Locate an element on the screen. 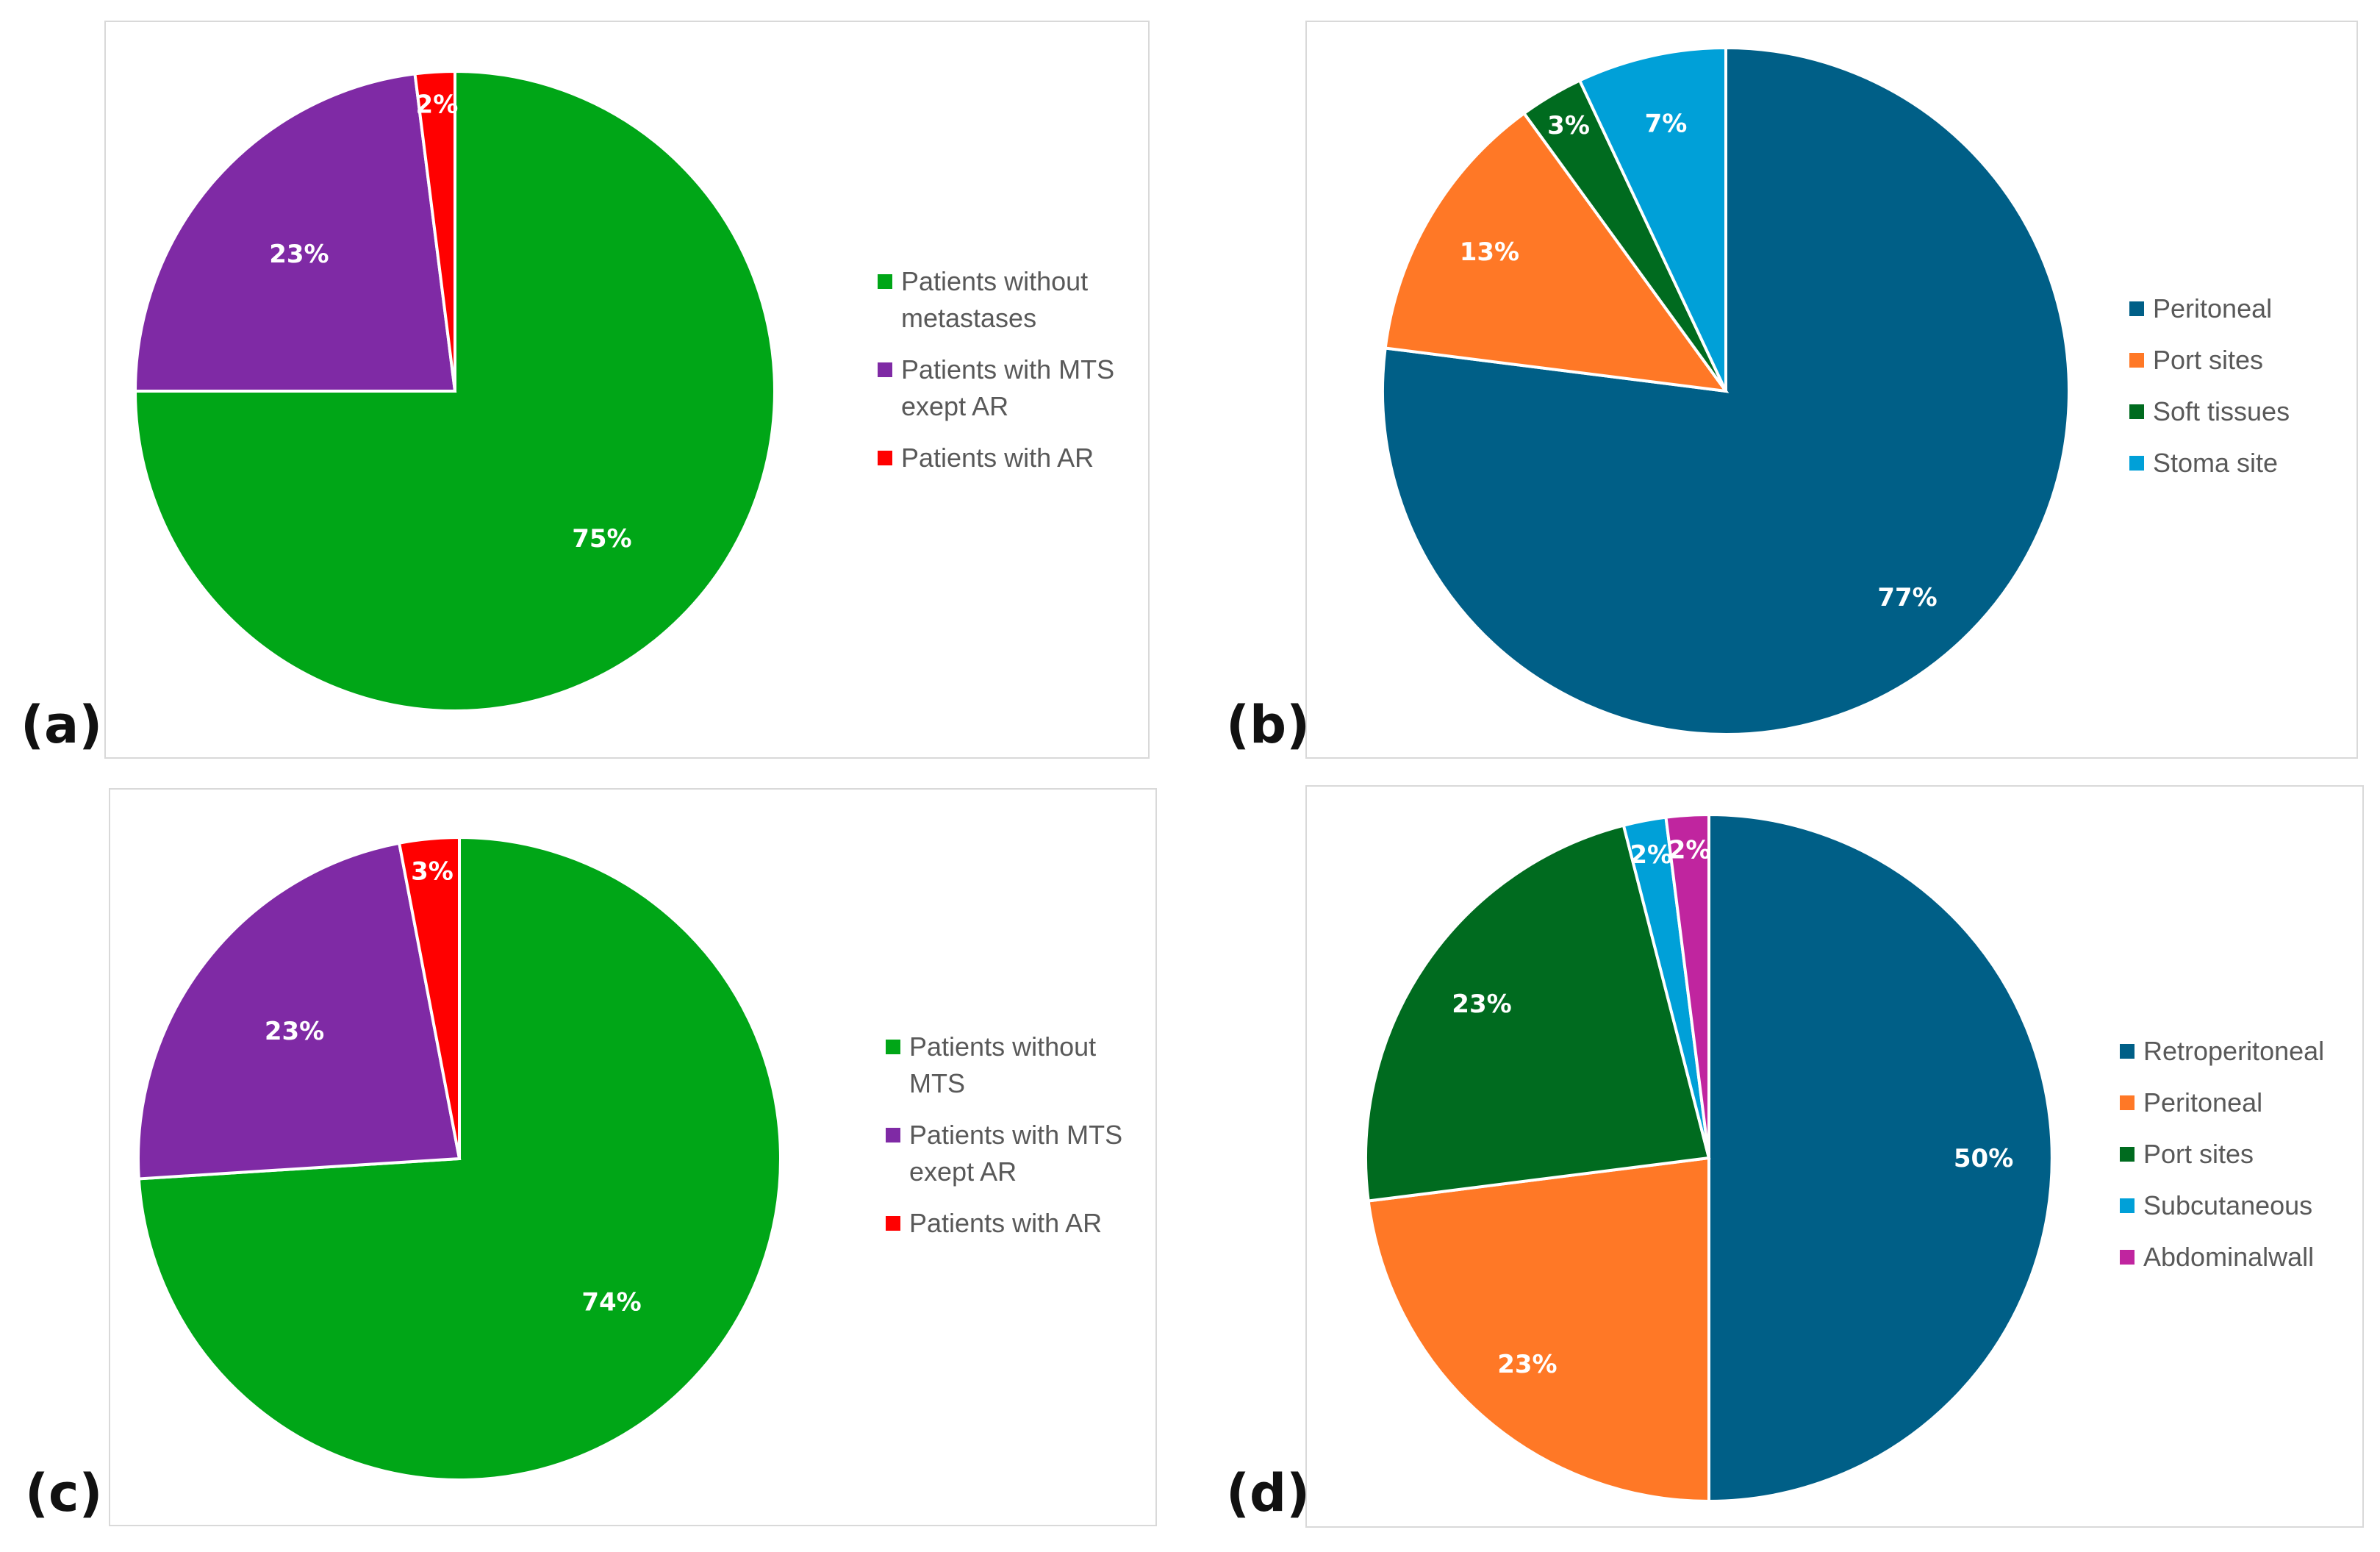 The image size is (2380, 1552). legend-item-b-0: Peritoneal is located at coordinates (2209, 309).